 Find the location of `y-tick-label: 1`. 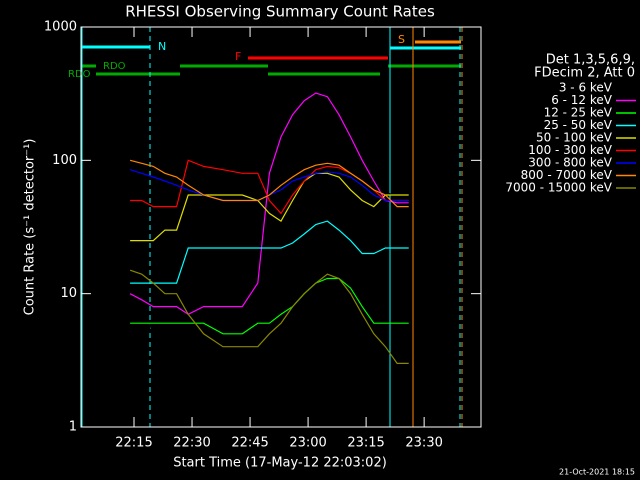

y-tick-label: 1 is located at coordinates (73, 427).